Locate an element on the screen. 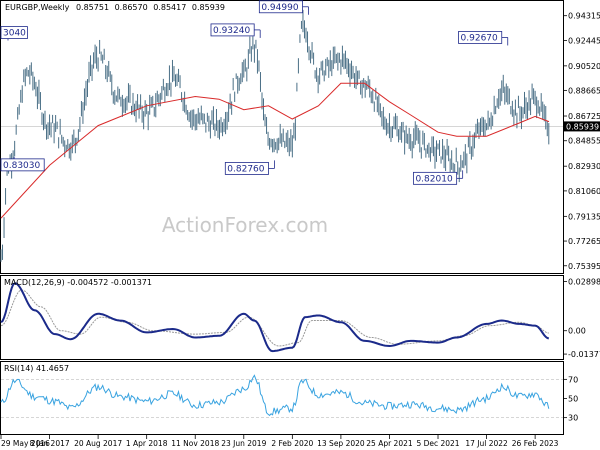  symbol-label: EURGBP,Weekly is located at coordinates (37, 7).